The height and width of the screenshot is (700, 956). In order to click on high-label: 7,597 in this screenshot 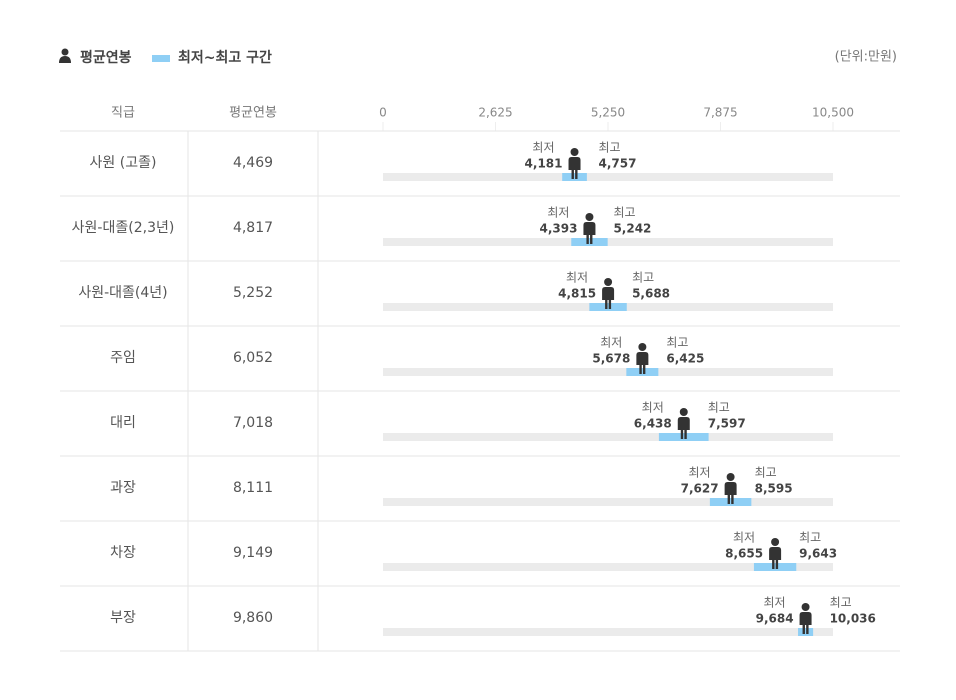, I will do `click(727, 424)`.